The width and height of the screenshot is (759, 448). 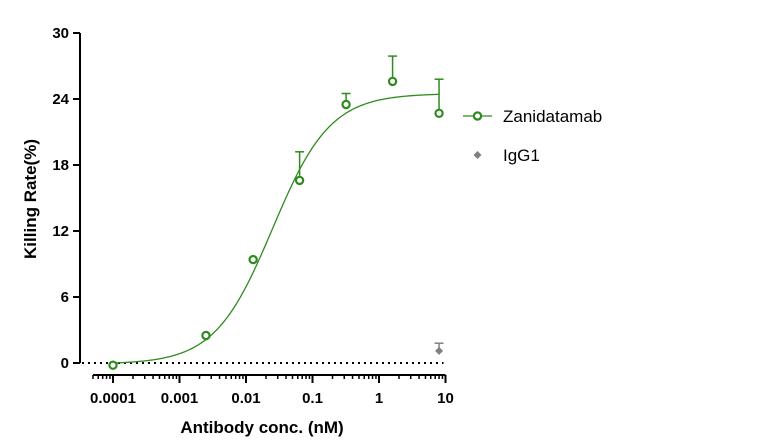 What do you see at coordinates (532, 136) in the screenshot?
I see `legend: Zanidatamab IgG1` at bounding box center [532, 136].